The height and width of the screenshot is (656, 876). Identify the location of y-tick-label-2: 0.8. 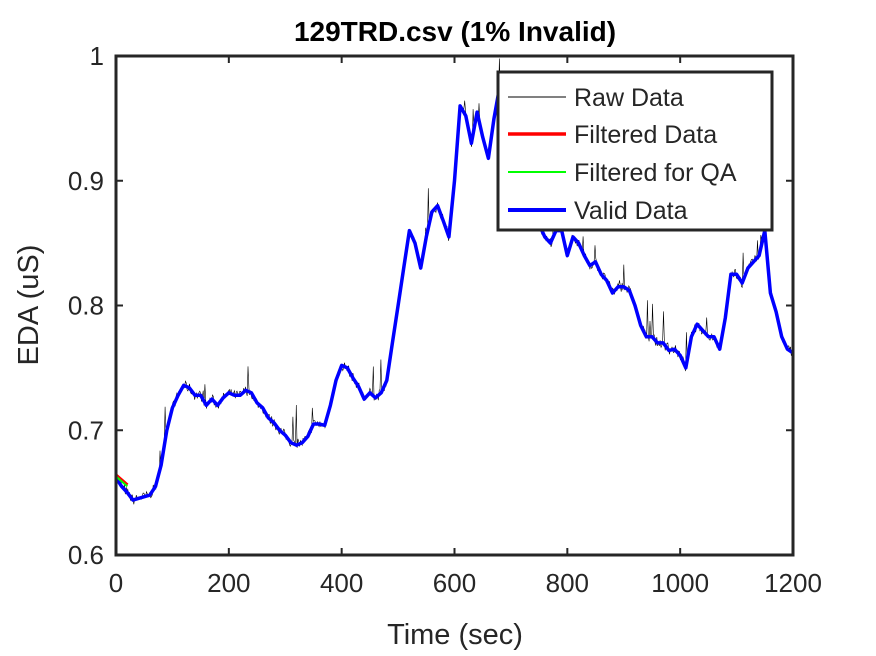
(86, 306).